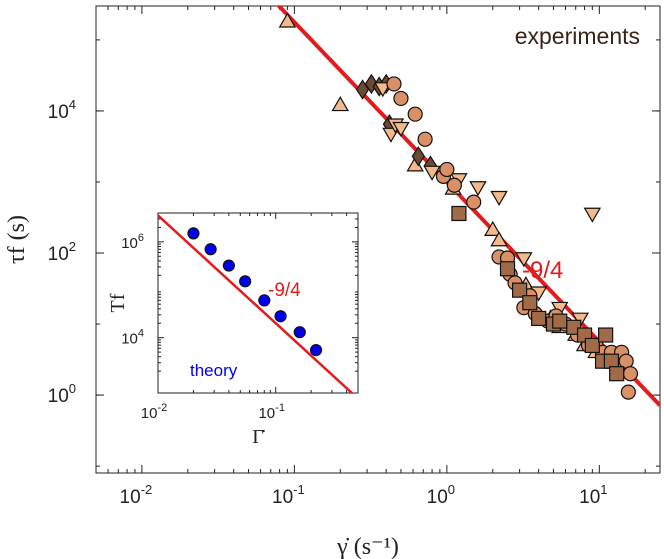  Describe the element at coordinates (577, 36) in the screenshot. I see `experiments-label: experiments` at that location.